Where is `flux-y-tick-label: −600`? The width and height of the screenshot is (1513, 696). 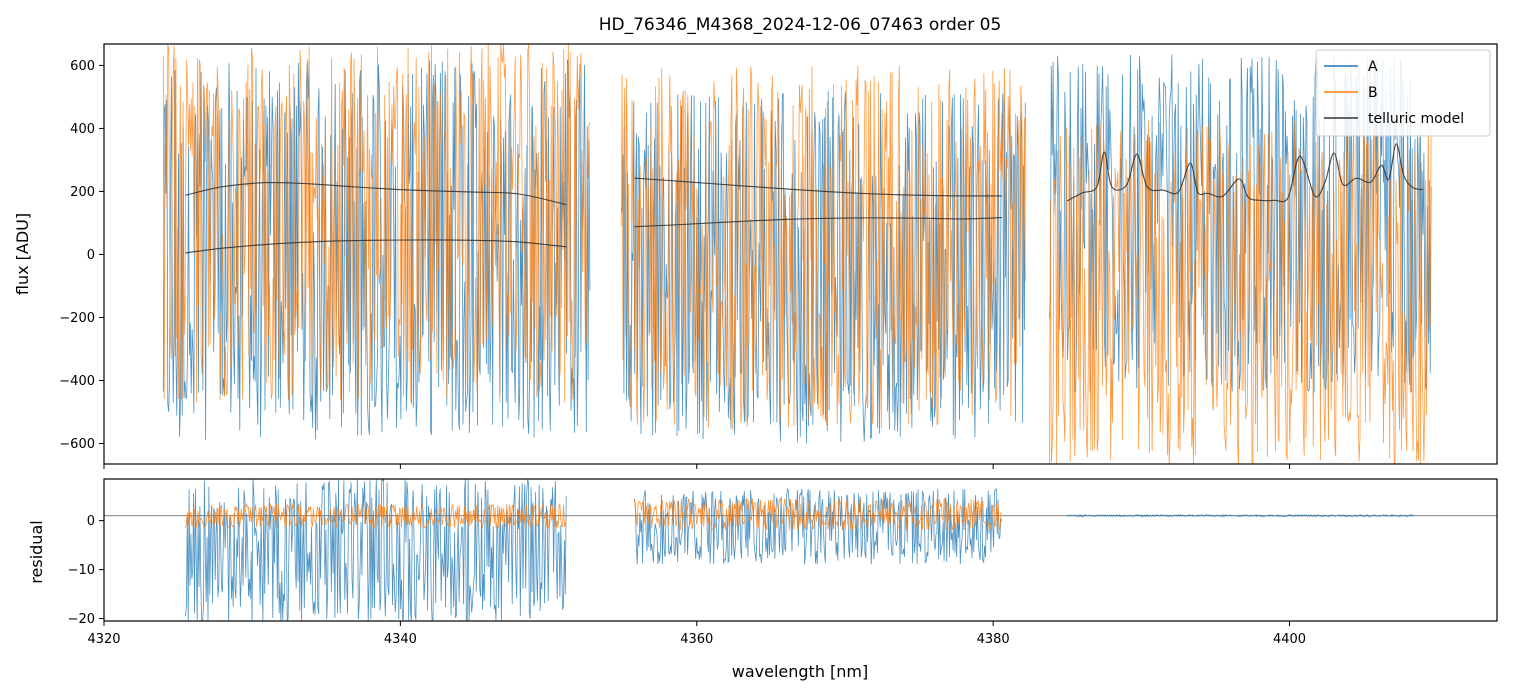
flux-y-tick-label: −600 is located at coordinates (77, 444).